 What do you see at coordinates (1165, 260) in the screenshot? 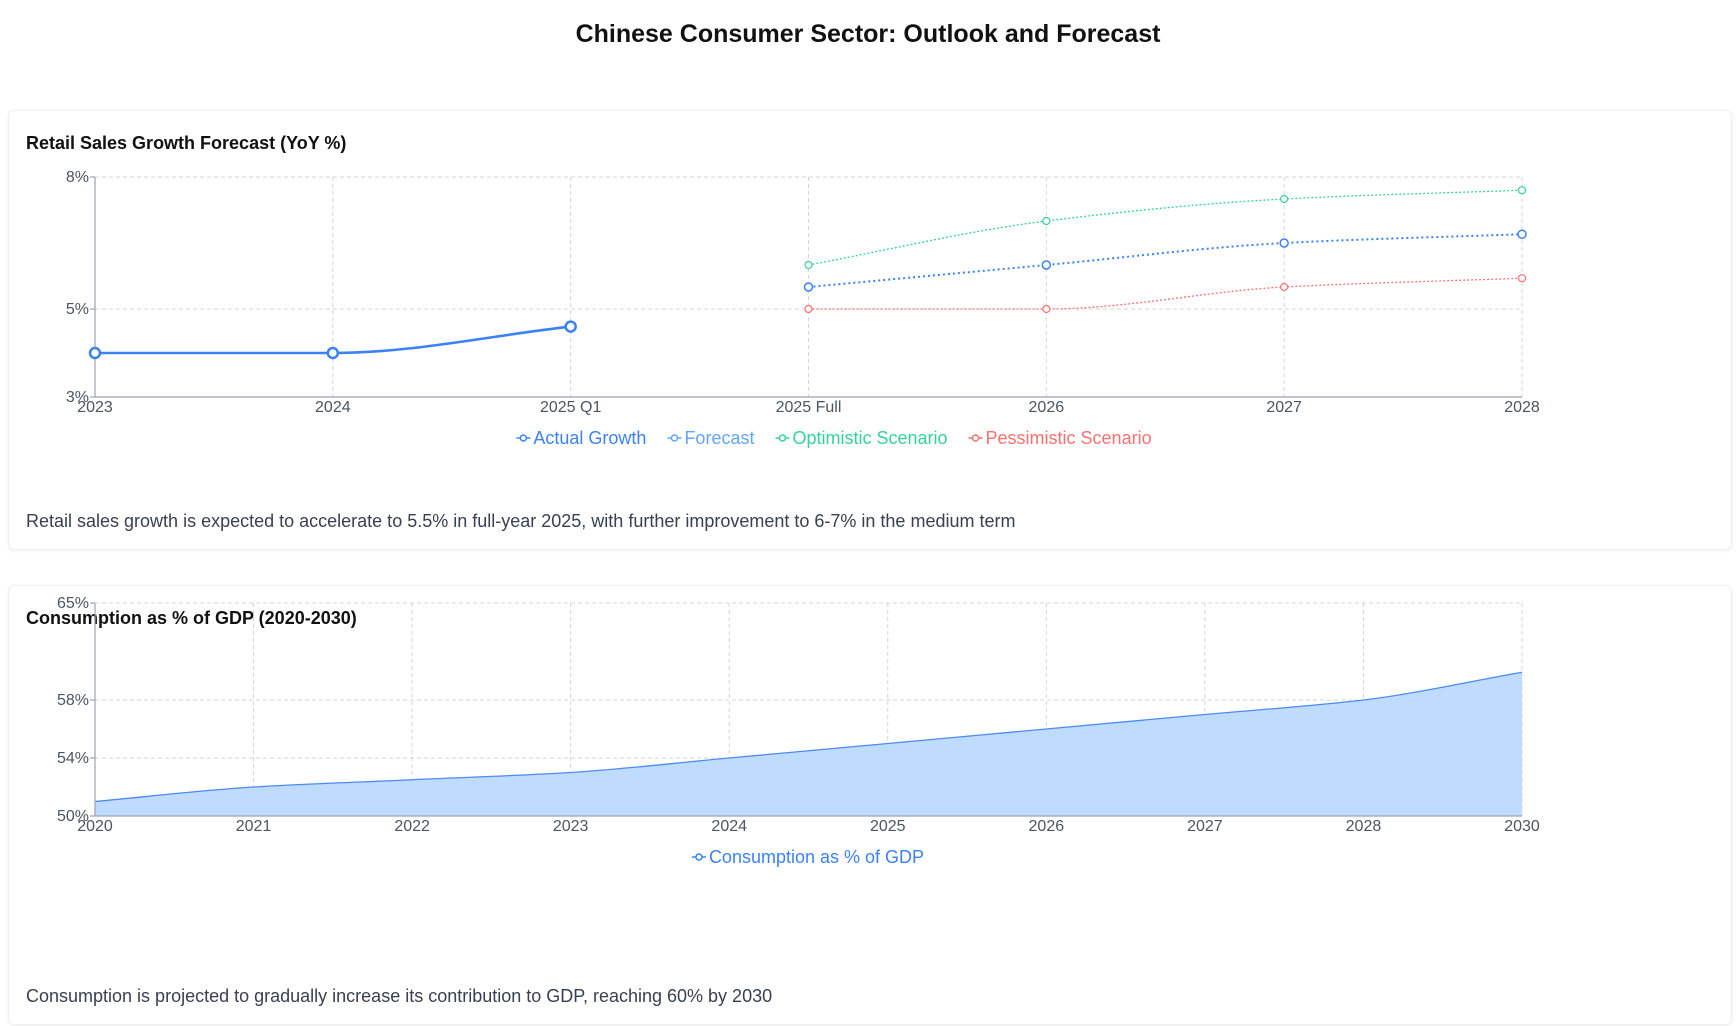
I see `forecast-line` at bounding box center [1165, 260].